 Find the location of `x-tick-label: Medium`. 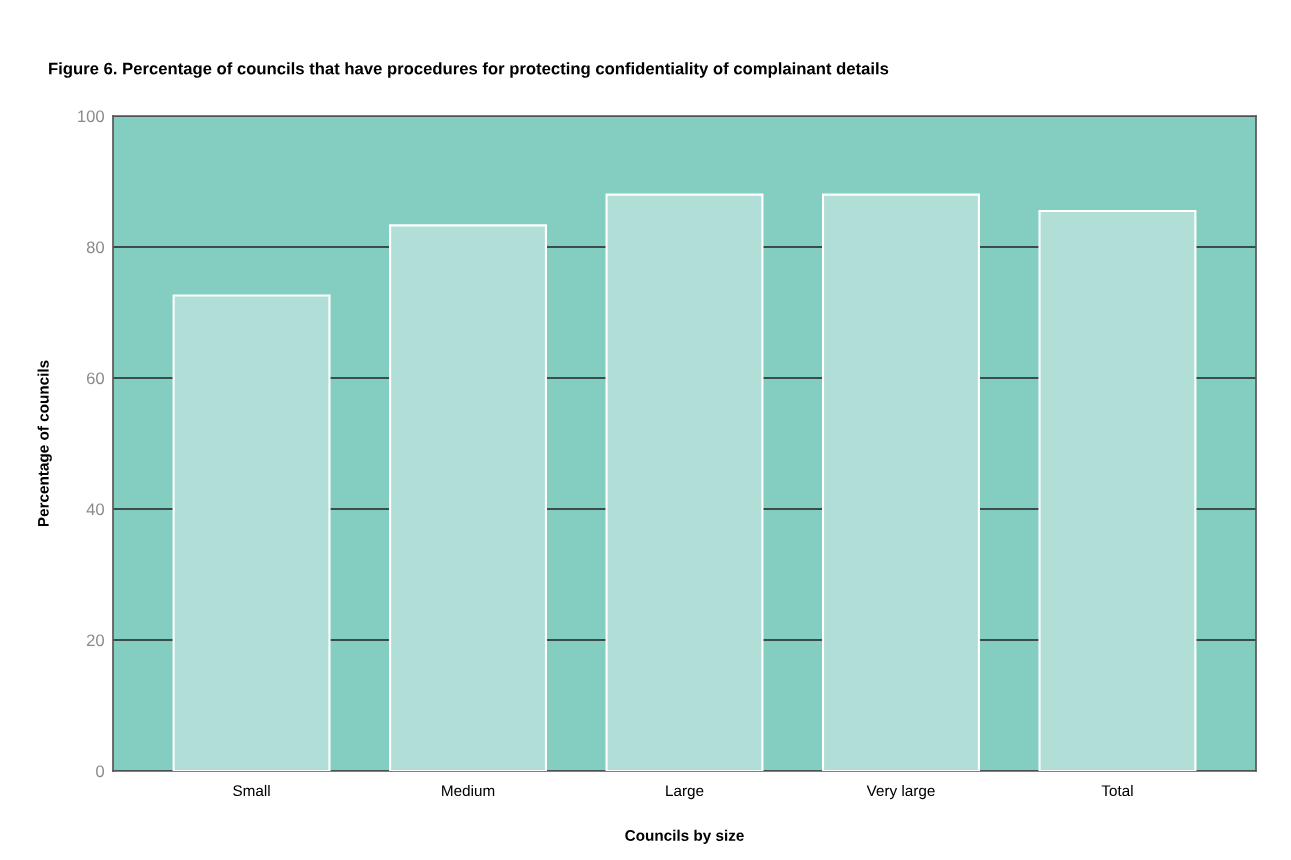

x-tick-label: Medium is located at coordinates (468, 790).